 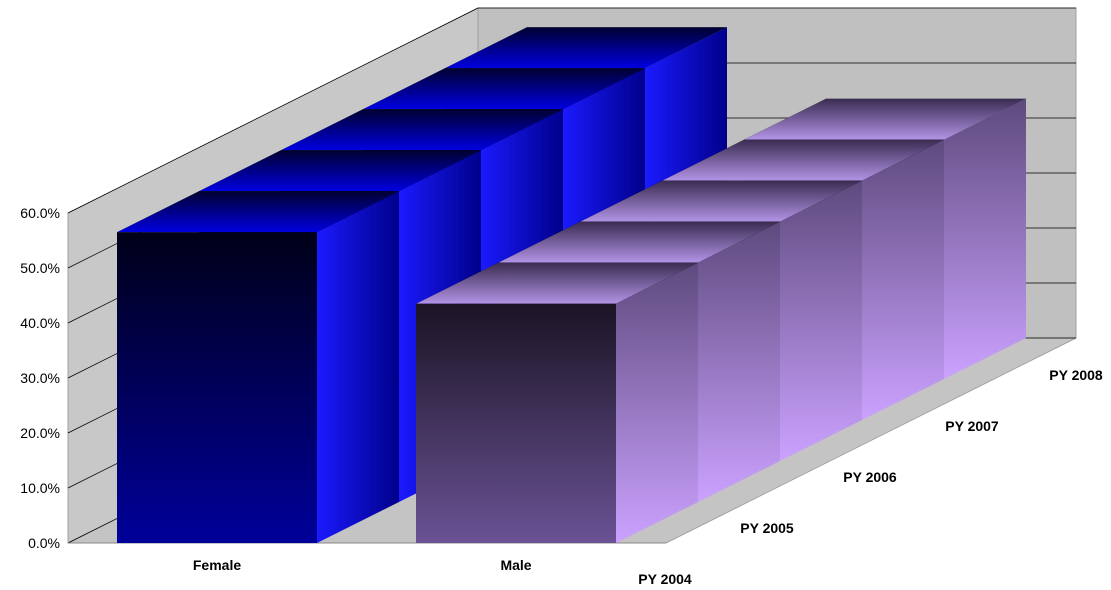 I want to click on y-tick-label: 60.0%, so click(x=40, y=213).